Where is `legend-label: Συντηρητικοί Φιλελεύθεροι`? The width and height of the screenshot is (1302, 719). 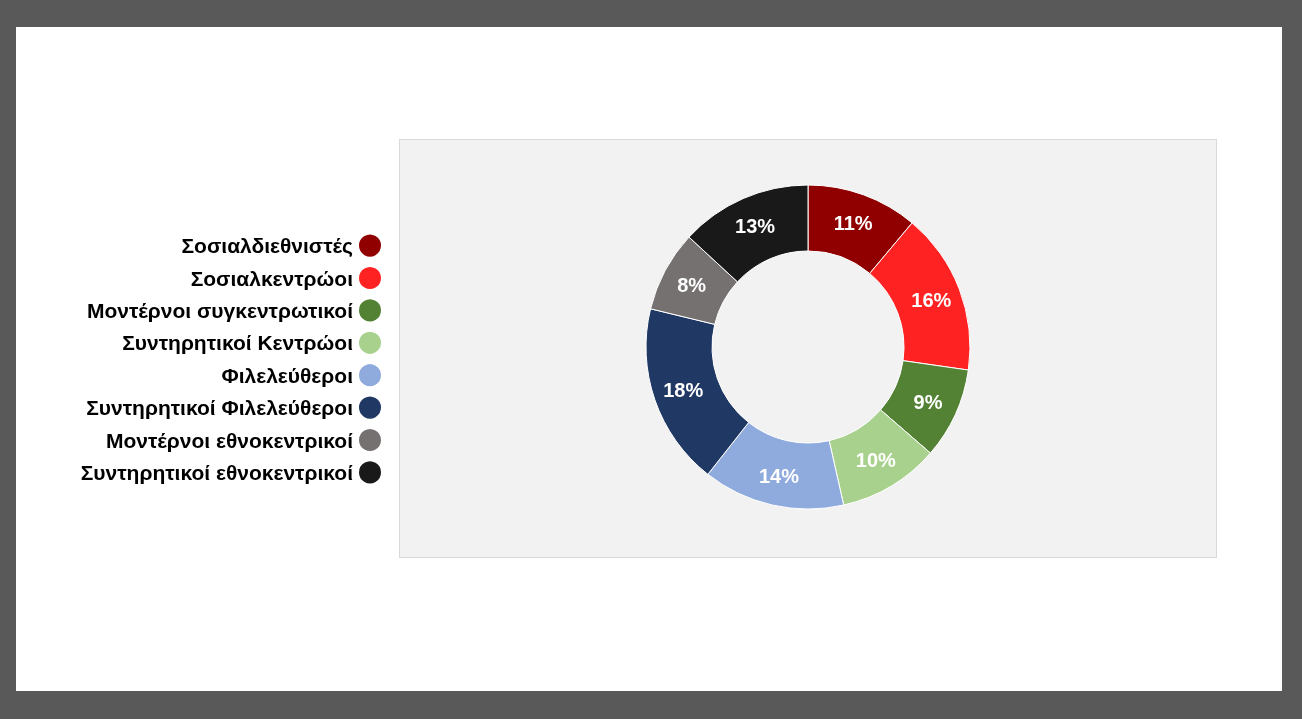
legend-label: Συντηρητικοί Φιλελεύθεροι is located at coordinates (220, 408).